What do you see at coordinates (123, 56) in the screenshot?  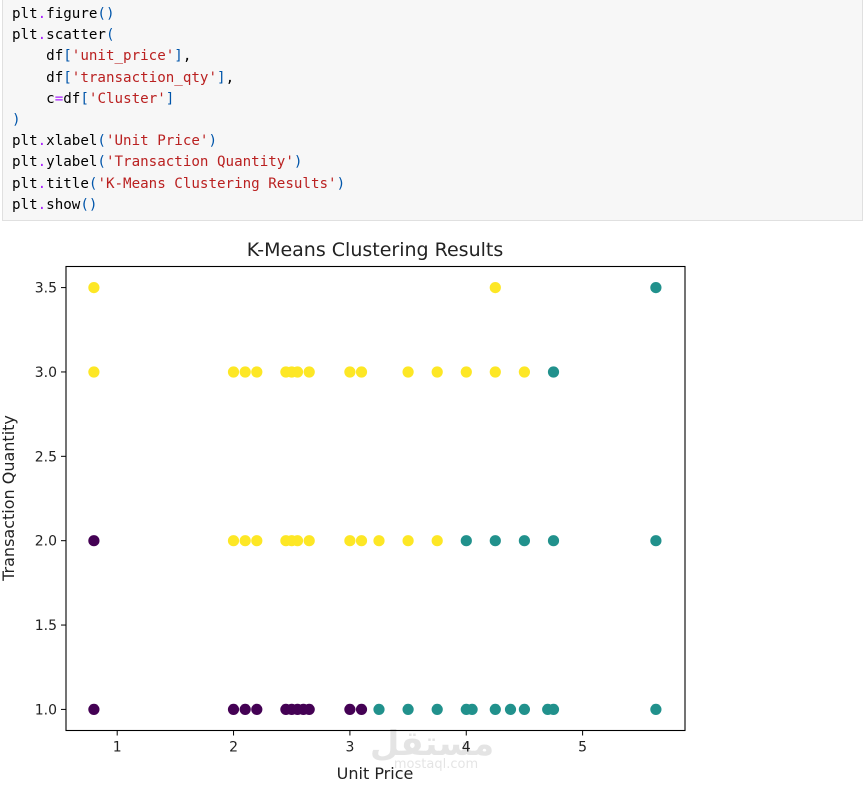 I see `code-token: 'unit_price'` at bounding box center [123, 56].